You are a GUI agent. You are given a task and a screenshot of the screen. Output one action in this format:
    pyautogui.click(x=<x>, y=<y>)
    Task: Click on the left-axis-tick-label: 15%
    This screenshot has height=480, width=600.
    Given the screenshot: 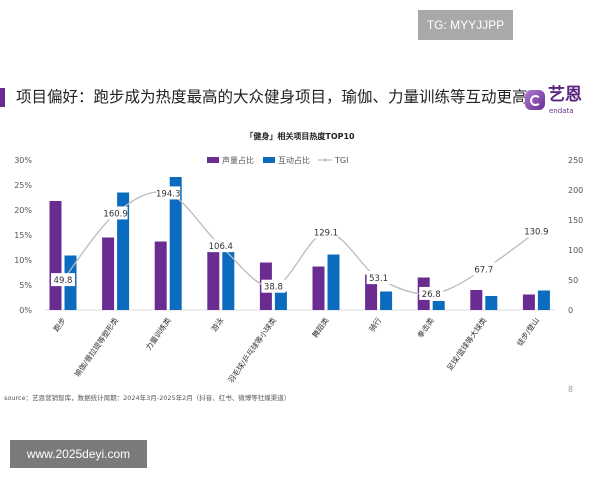 What is the action you would take?
    pyautogui.click(x=23, y=235)
    